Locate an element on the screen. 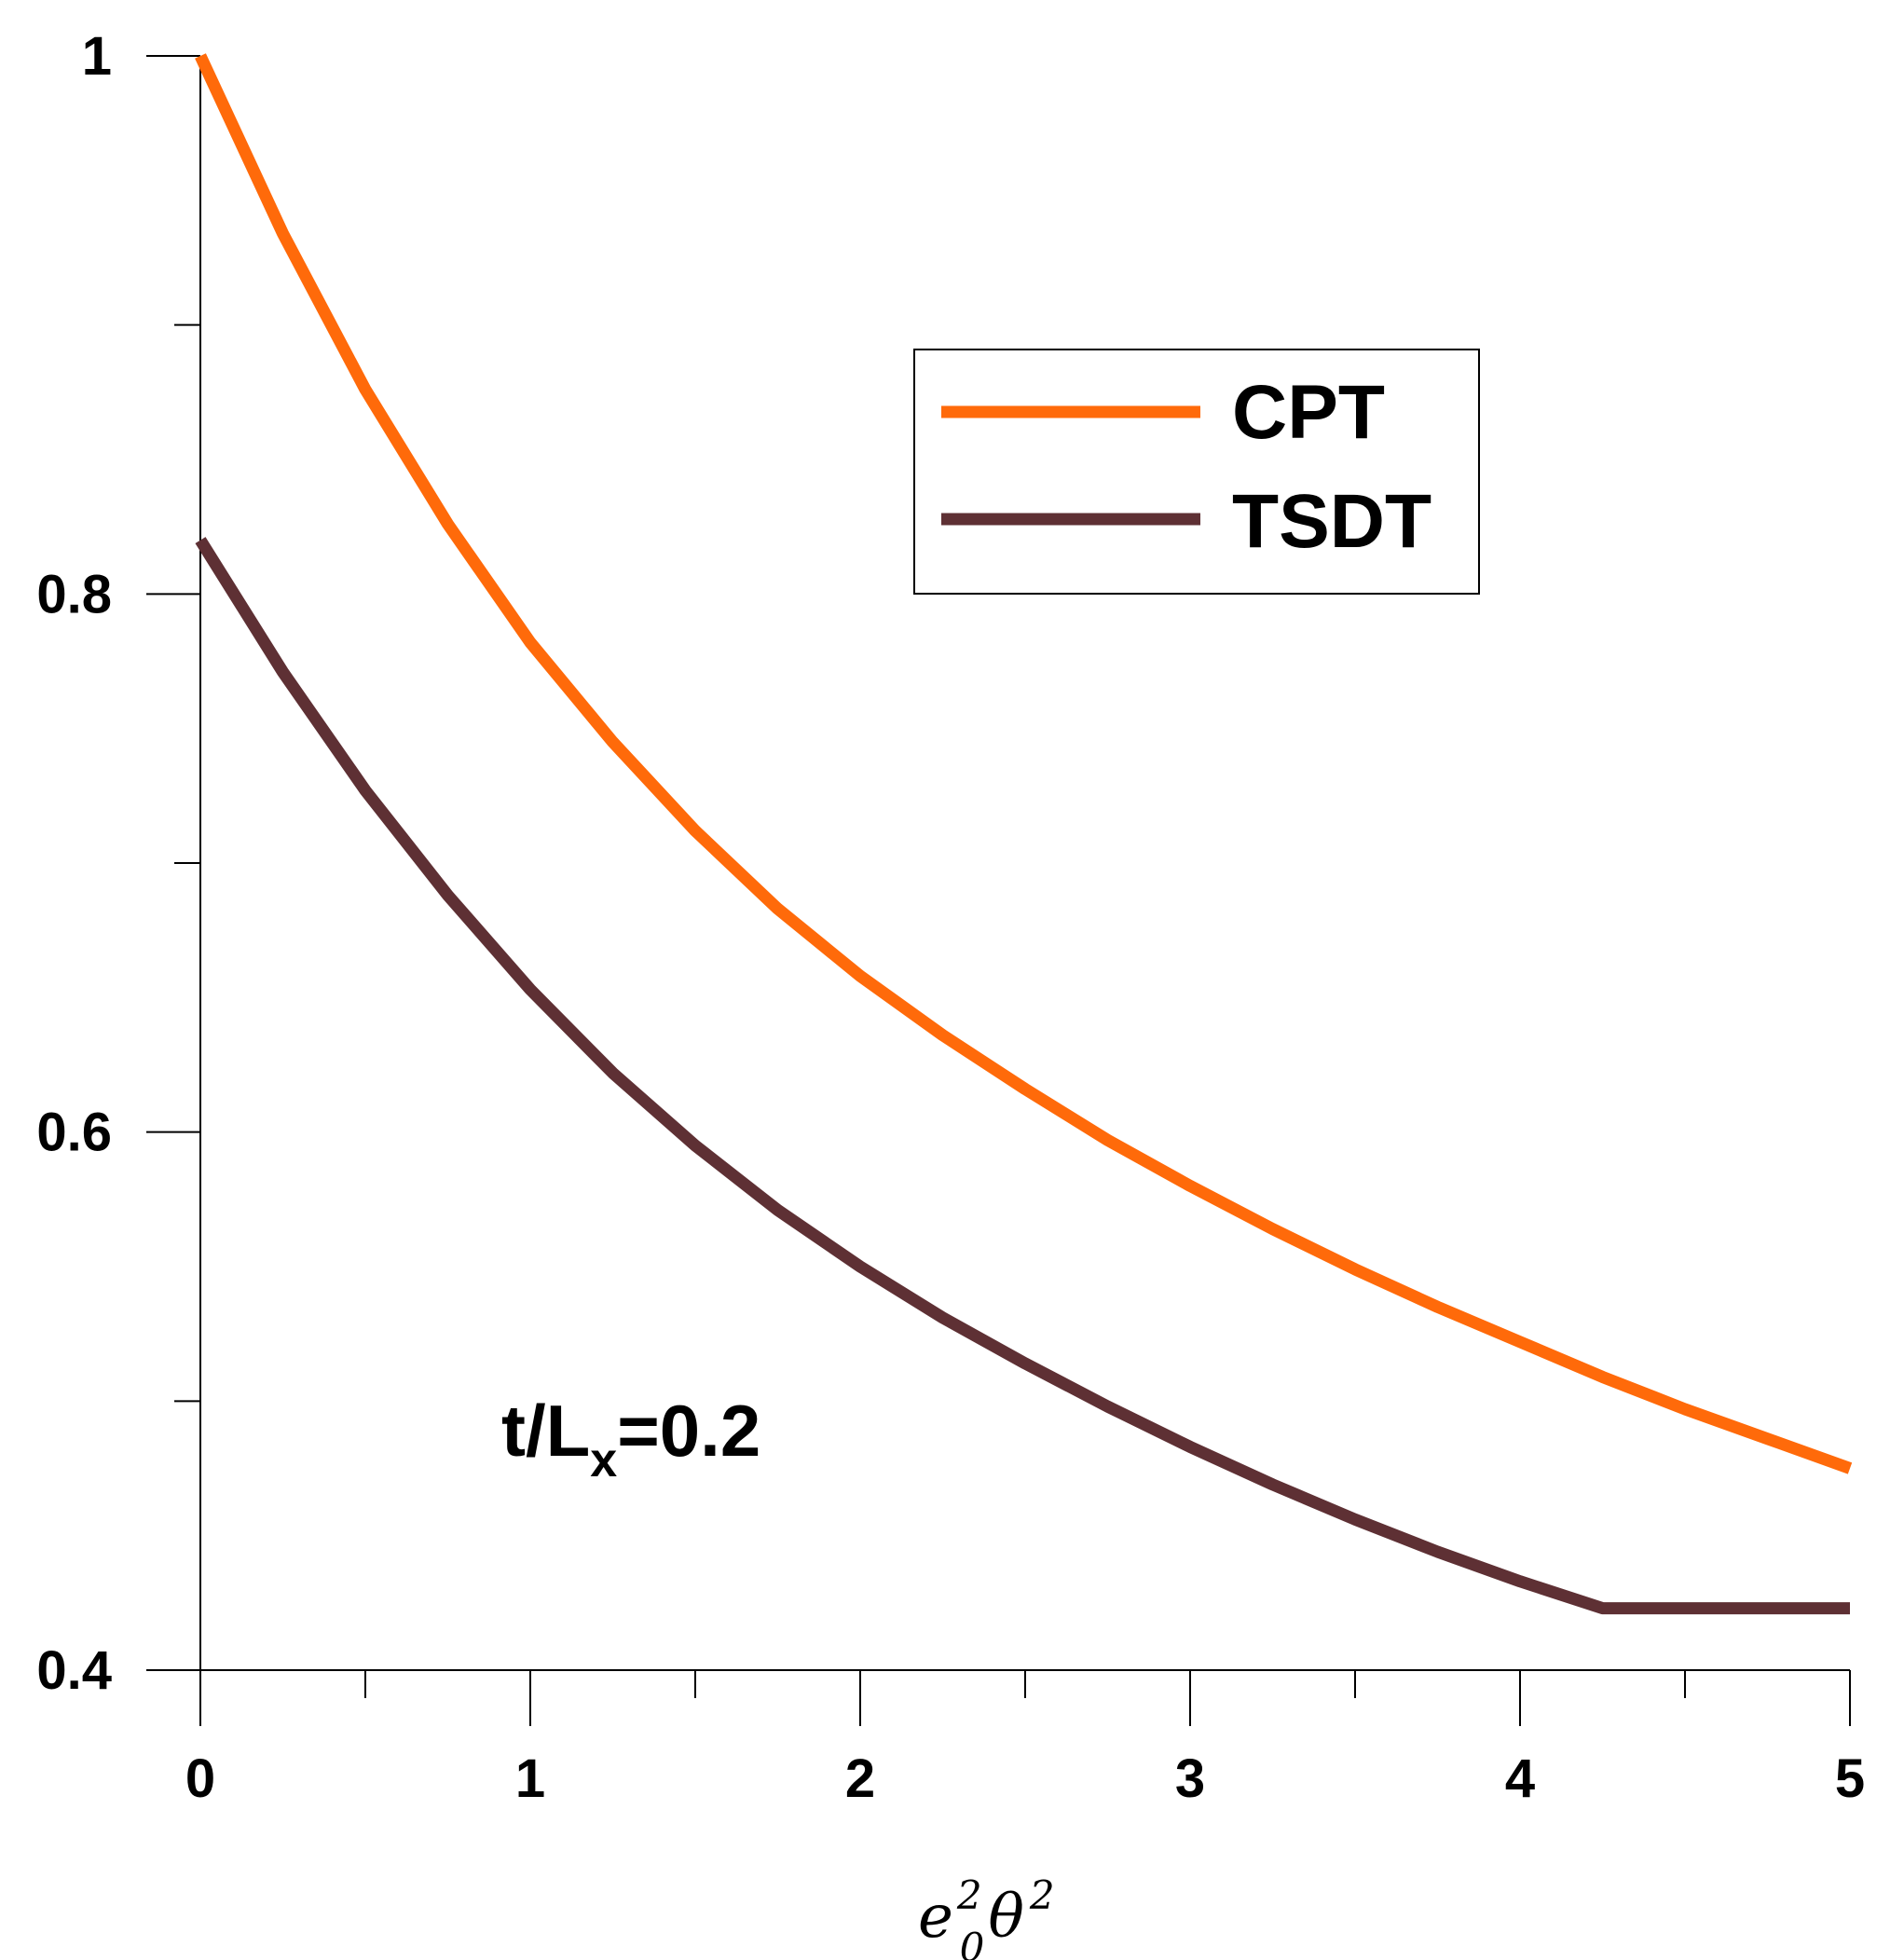 The image size is (1904, 1960). legend-box is located at coordinates (1196, 472).